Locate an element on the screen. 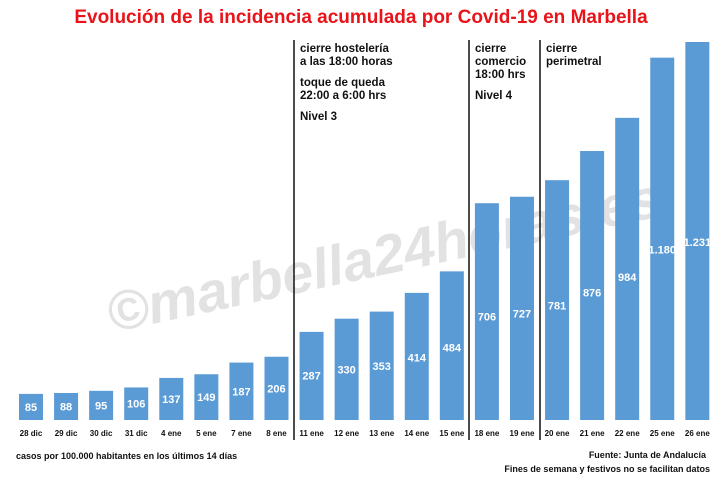  bar-22-ene is located at coordinates (627, 269).